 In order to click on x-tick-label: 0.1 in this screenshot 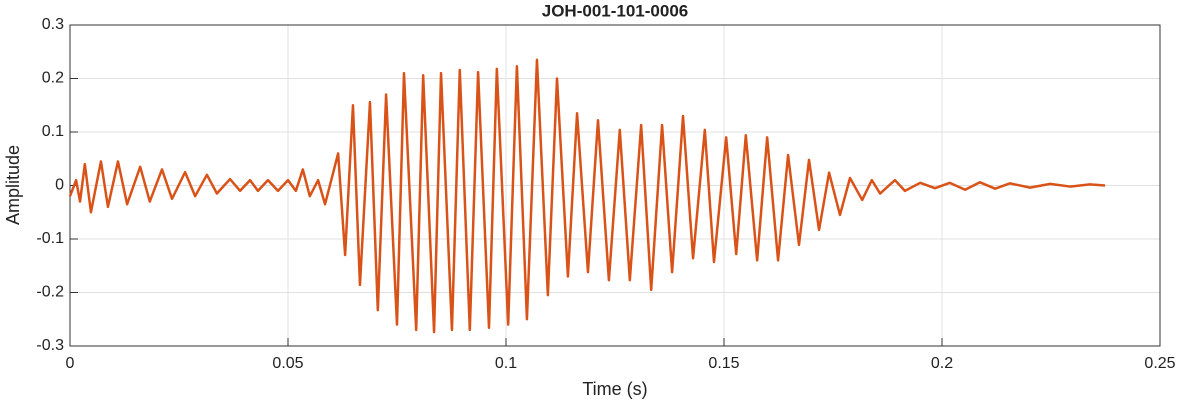, I will do `click(506, 363)`.